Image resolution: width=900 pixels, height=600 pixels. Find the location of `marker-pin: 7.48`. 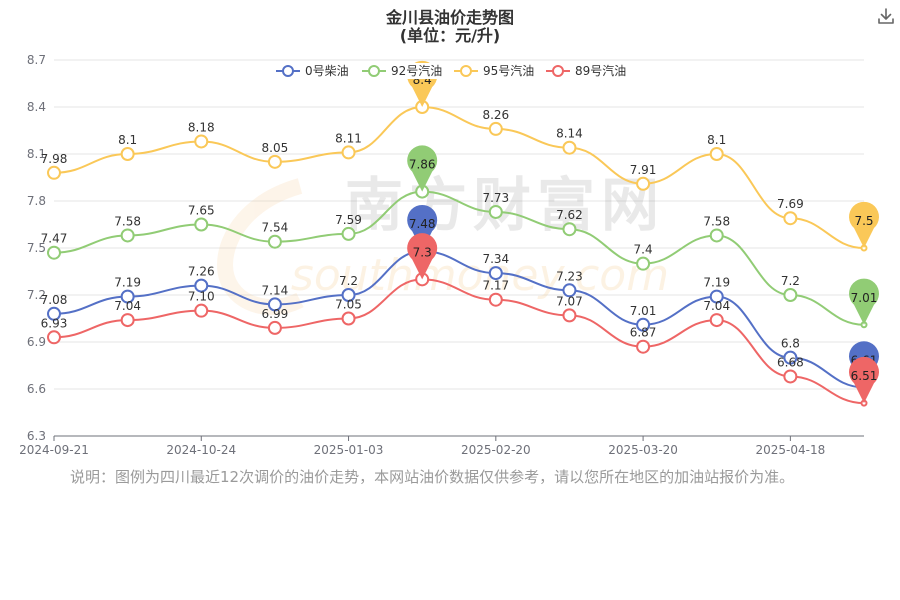

marker-pin: 7.48 is located at coordinates (422, 228).